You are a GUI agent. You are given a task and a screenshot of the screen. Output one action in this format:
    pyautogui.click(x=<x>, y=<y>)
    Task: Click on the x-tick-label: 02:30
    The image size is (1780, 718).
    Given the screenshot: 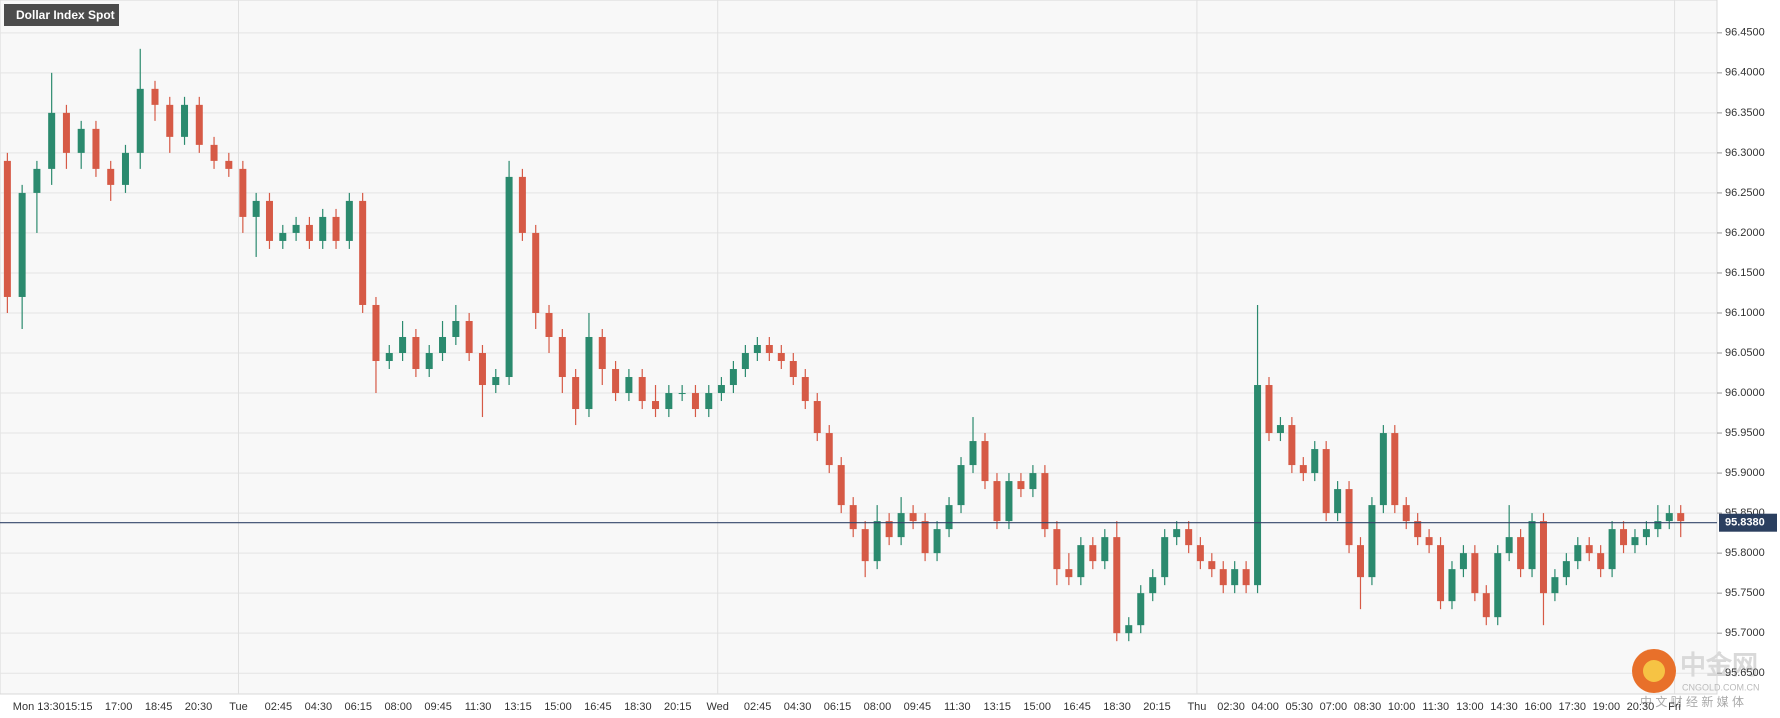 What is the action you would take?
    pyautogui.click(x=1231, y=707)
    